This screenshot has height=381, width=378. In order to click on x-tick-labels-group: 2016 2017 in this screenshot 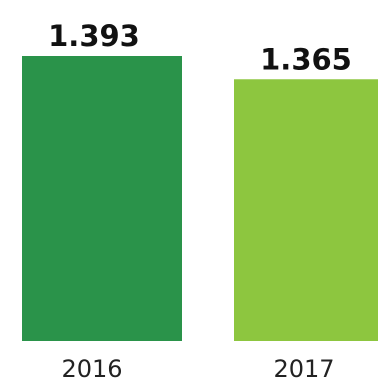, I will do `click(197, 368)`.